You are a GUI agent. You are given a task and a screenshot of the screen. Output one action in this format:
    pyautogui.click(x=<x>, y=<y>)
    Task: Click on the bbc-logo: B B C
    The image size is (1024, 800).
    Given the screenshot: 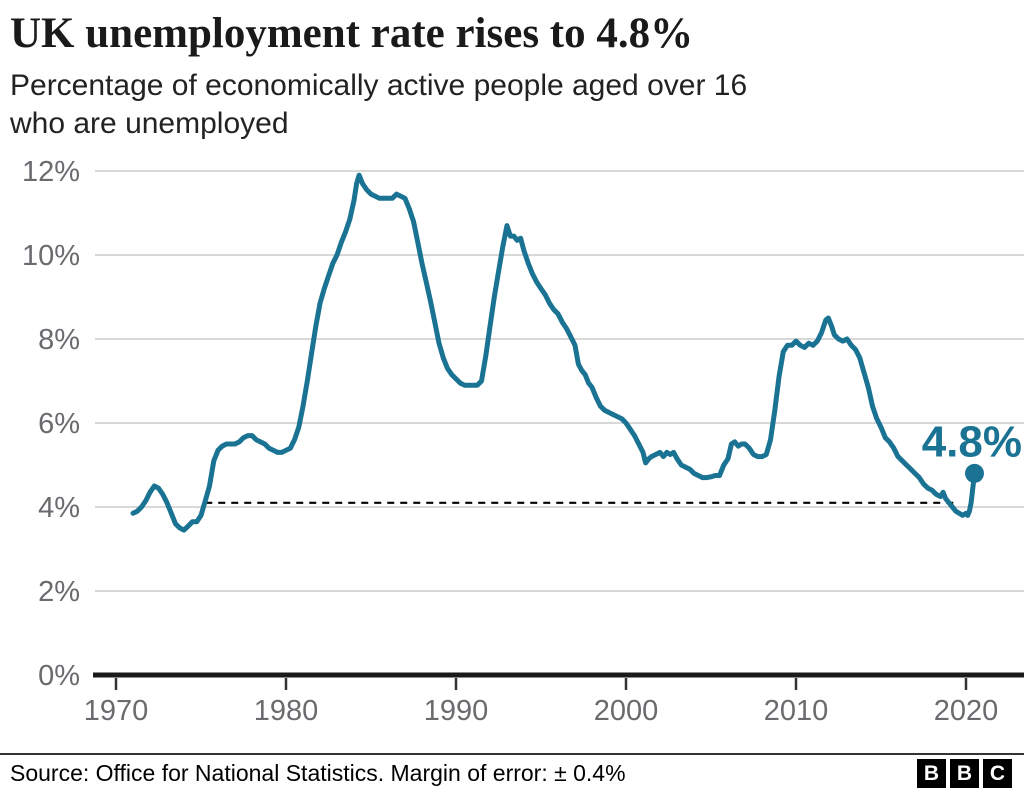 What is the action you would take?
    pyautogui.click(x=964, y=774)
    